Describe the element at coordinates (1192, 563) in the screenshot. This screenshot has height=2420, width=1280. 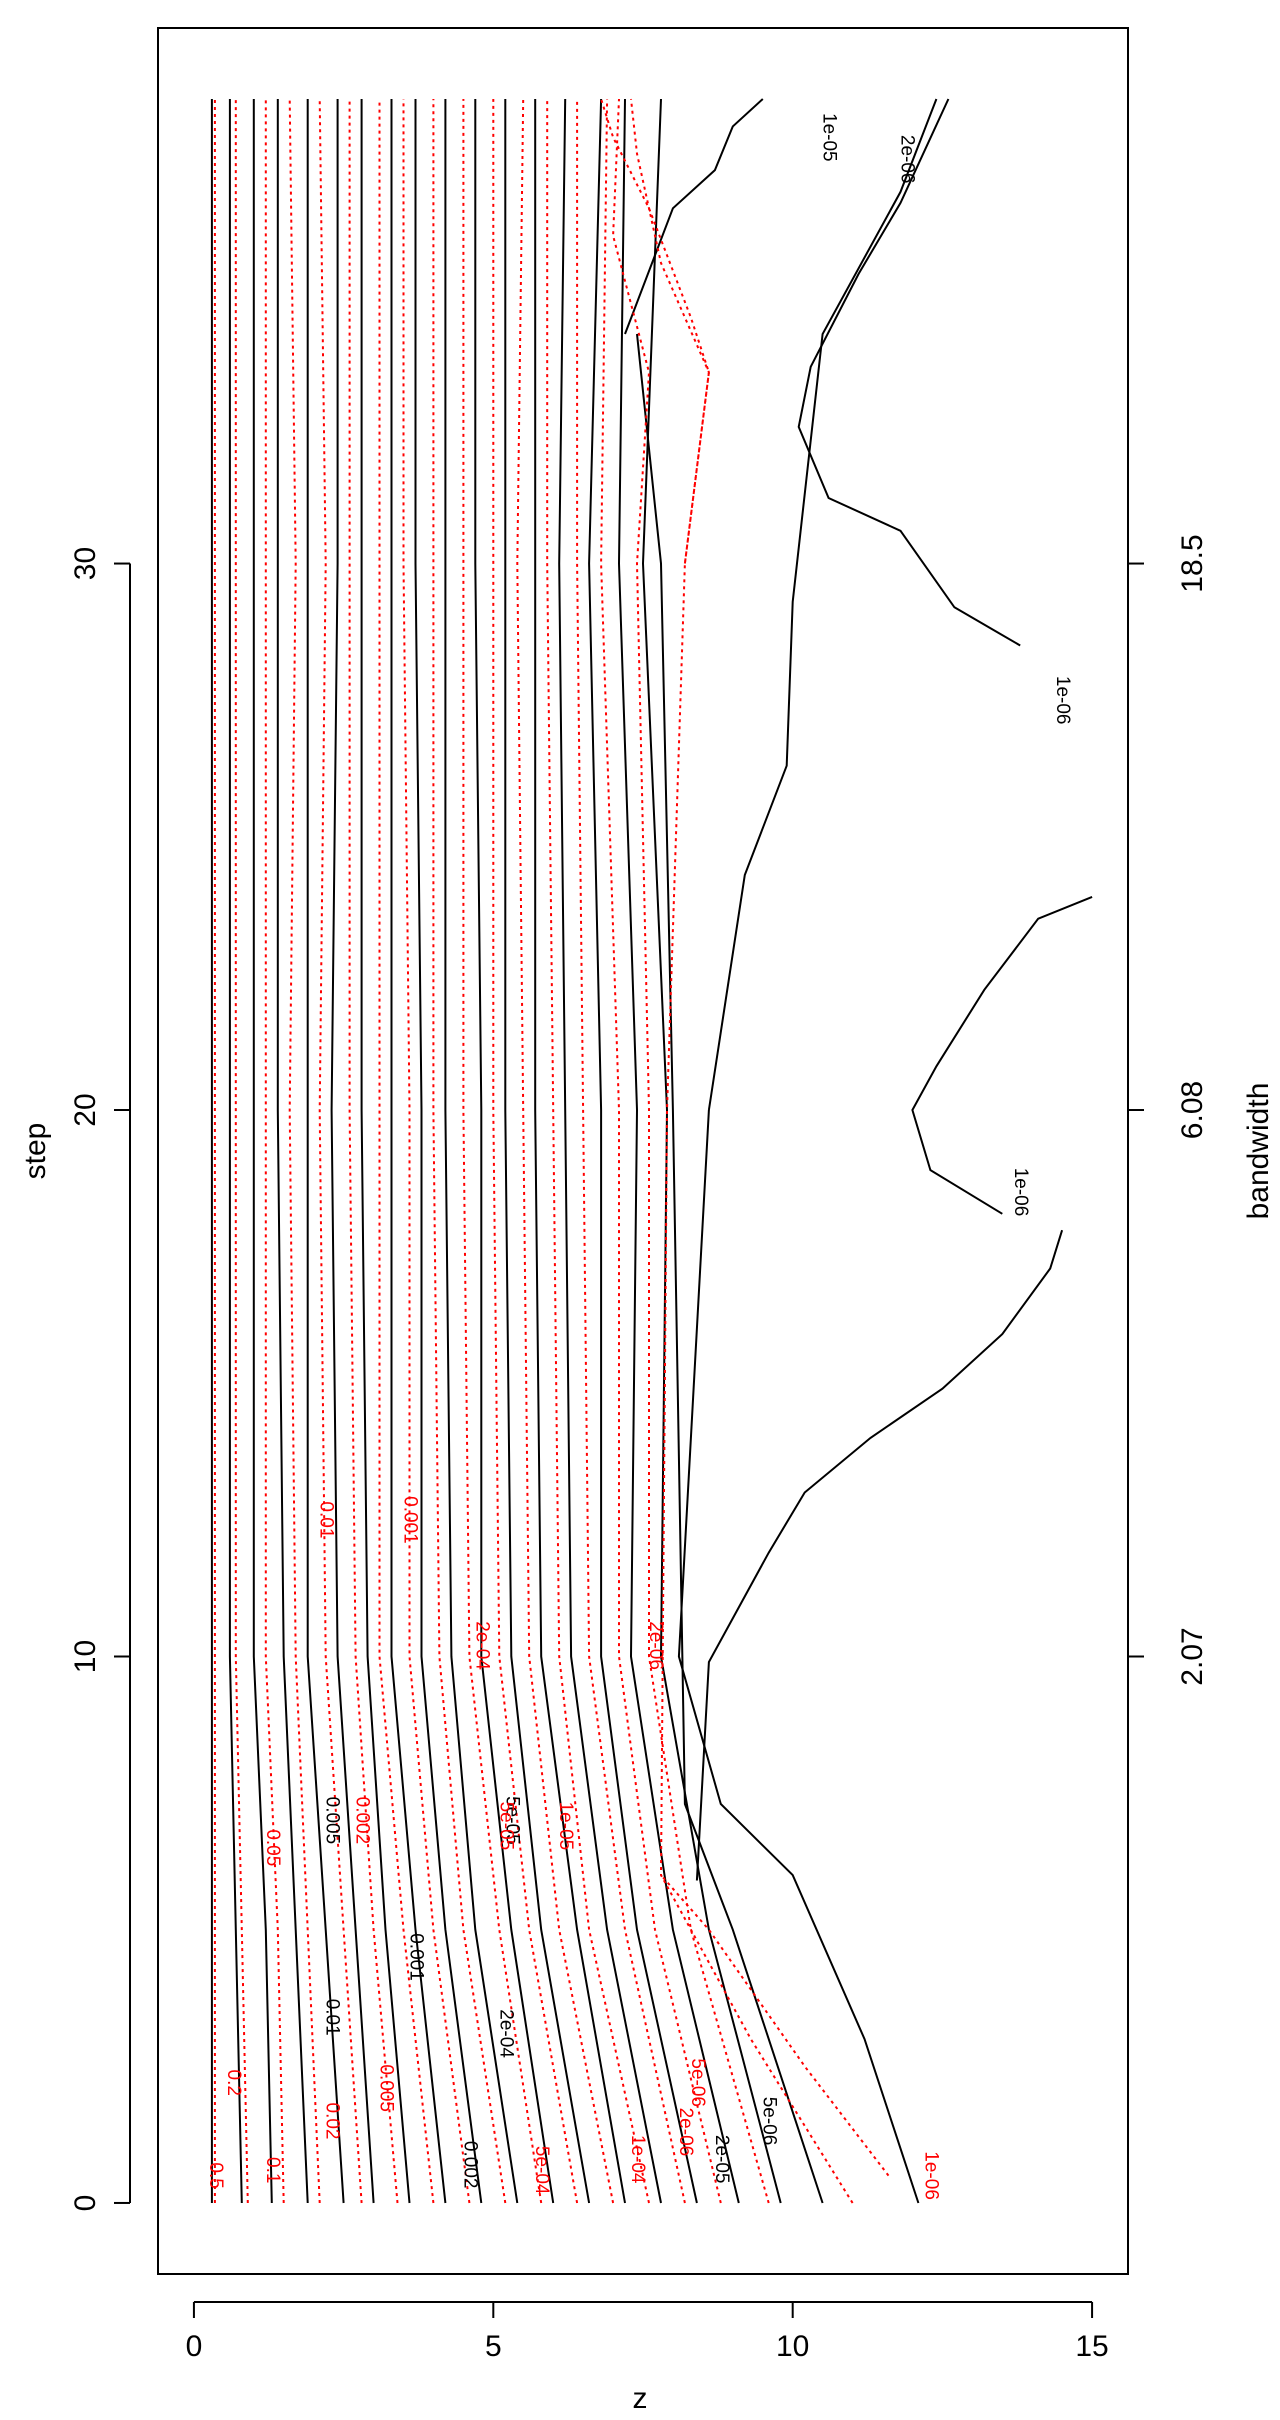
I see `y2-tick-label: 18.5` at that location.